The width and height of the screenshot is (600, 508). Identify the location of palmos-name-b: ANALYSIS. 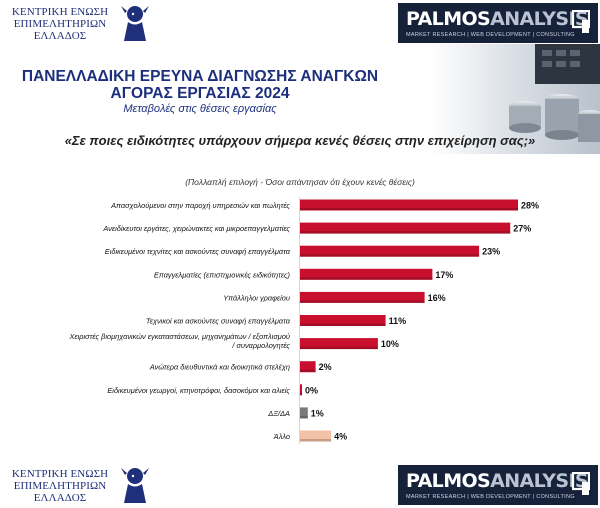
(539, 19).